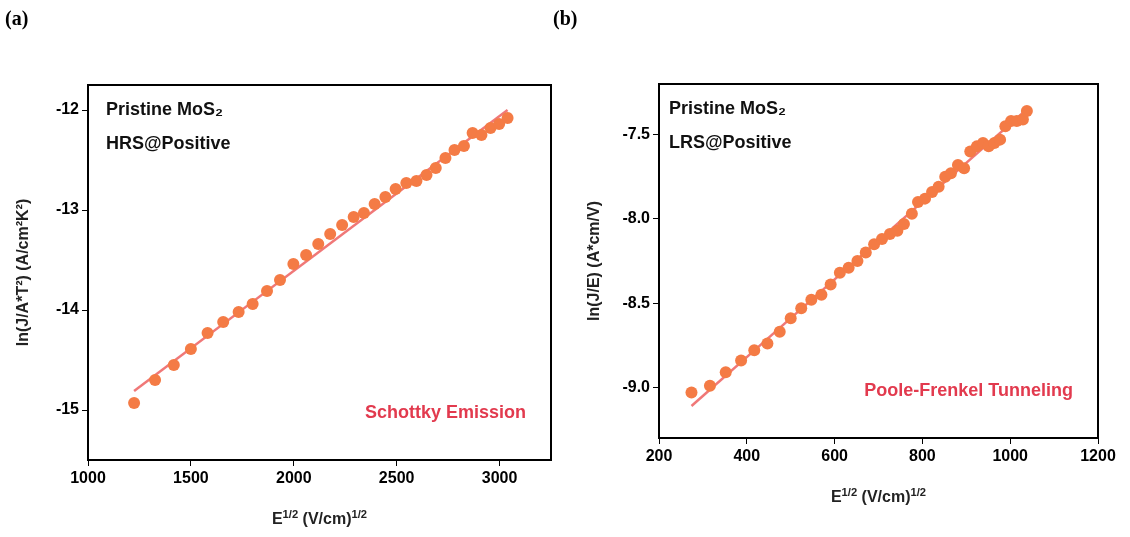  Describe the element at coordinates (67, 309) in the screenshot. I see `y-tick-label: -14` at that location.